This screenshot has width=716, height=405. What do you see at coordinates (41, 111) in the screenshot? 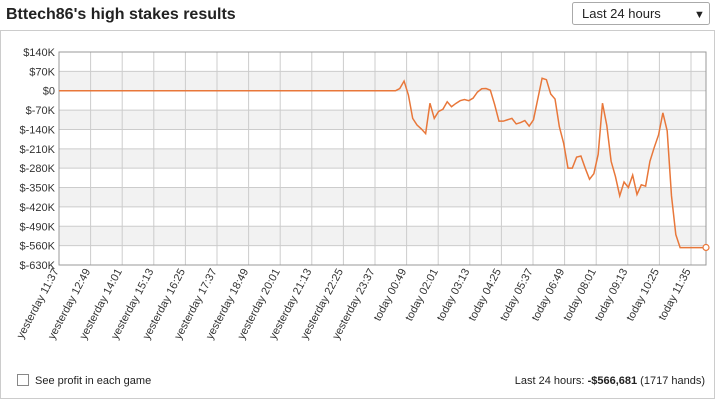
I see `y-tick-label: $-70K` at bounding box center [41, 111].